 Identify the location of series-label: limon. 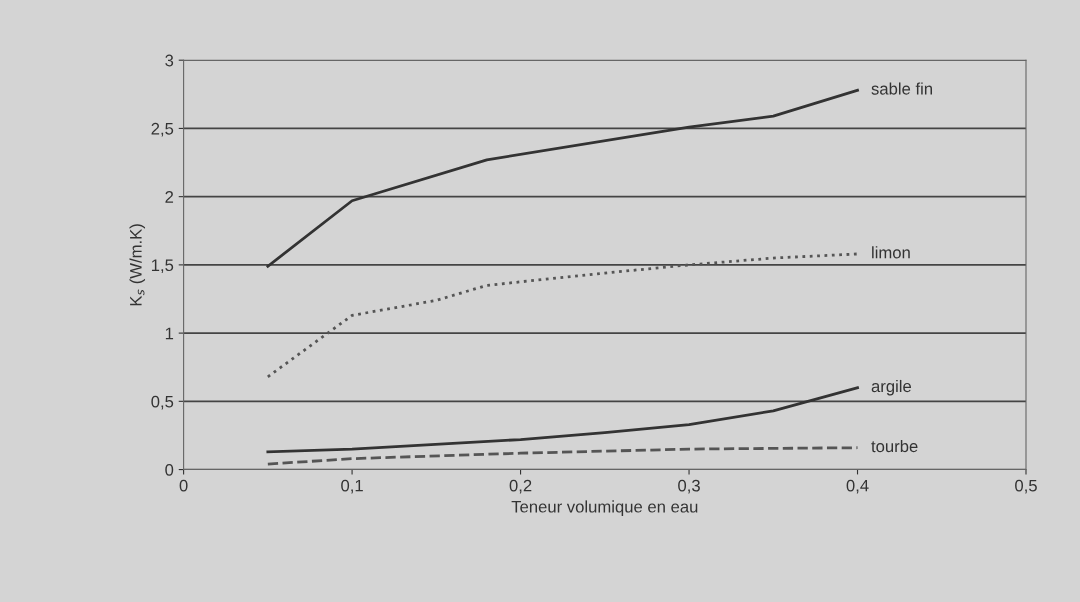
(891, 252).